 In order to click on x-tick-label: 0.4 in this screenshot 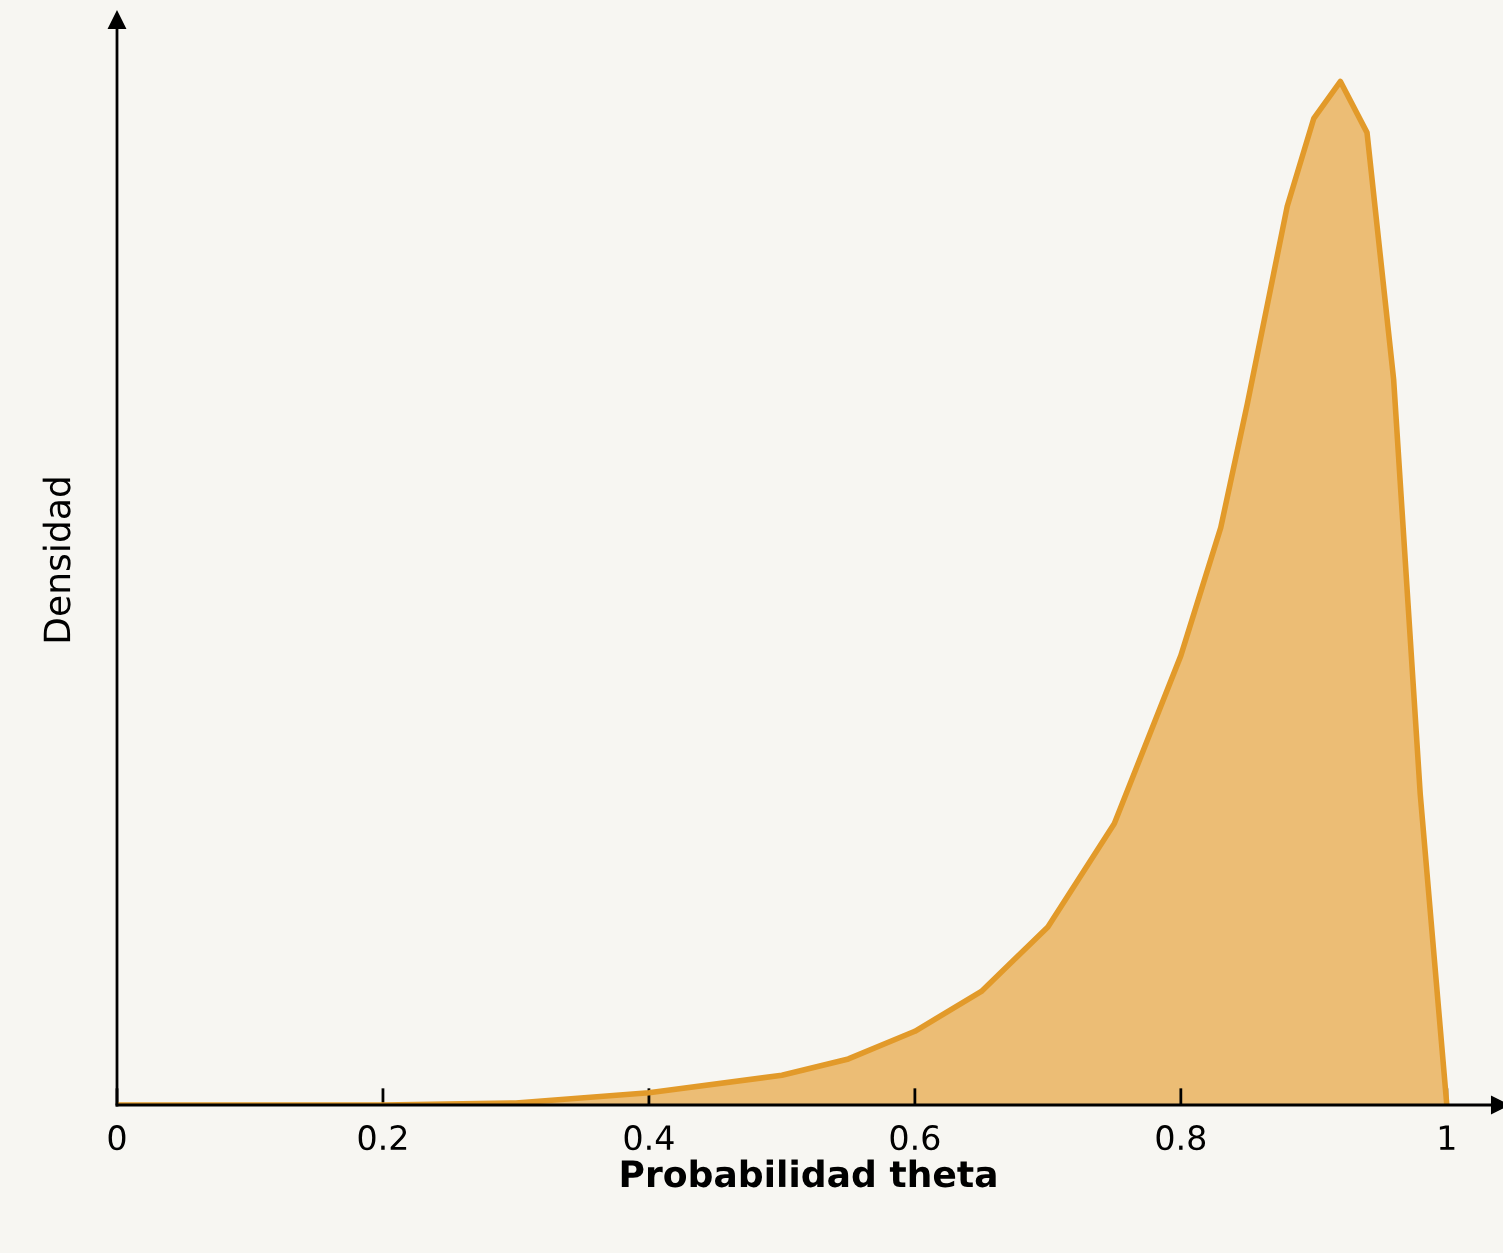, I will do `click(649, 1138)`.